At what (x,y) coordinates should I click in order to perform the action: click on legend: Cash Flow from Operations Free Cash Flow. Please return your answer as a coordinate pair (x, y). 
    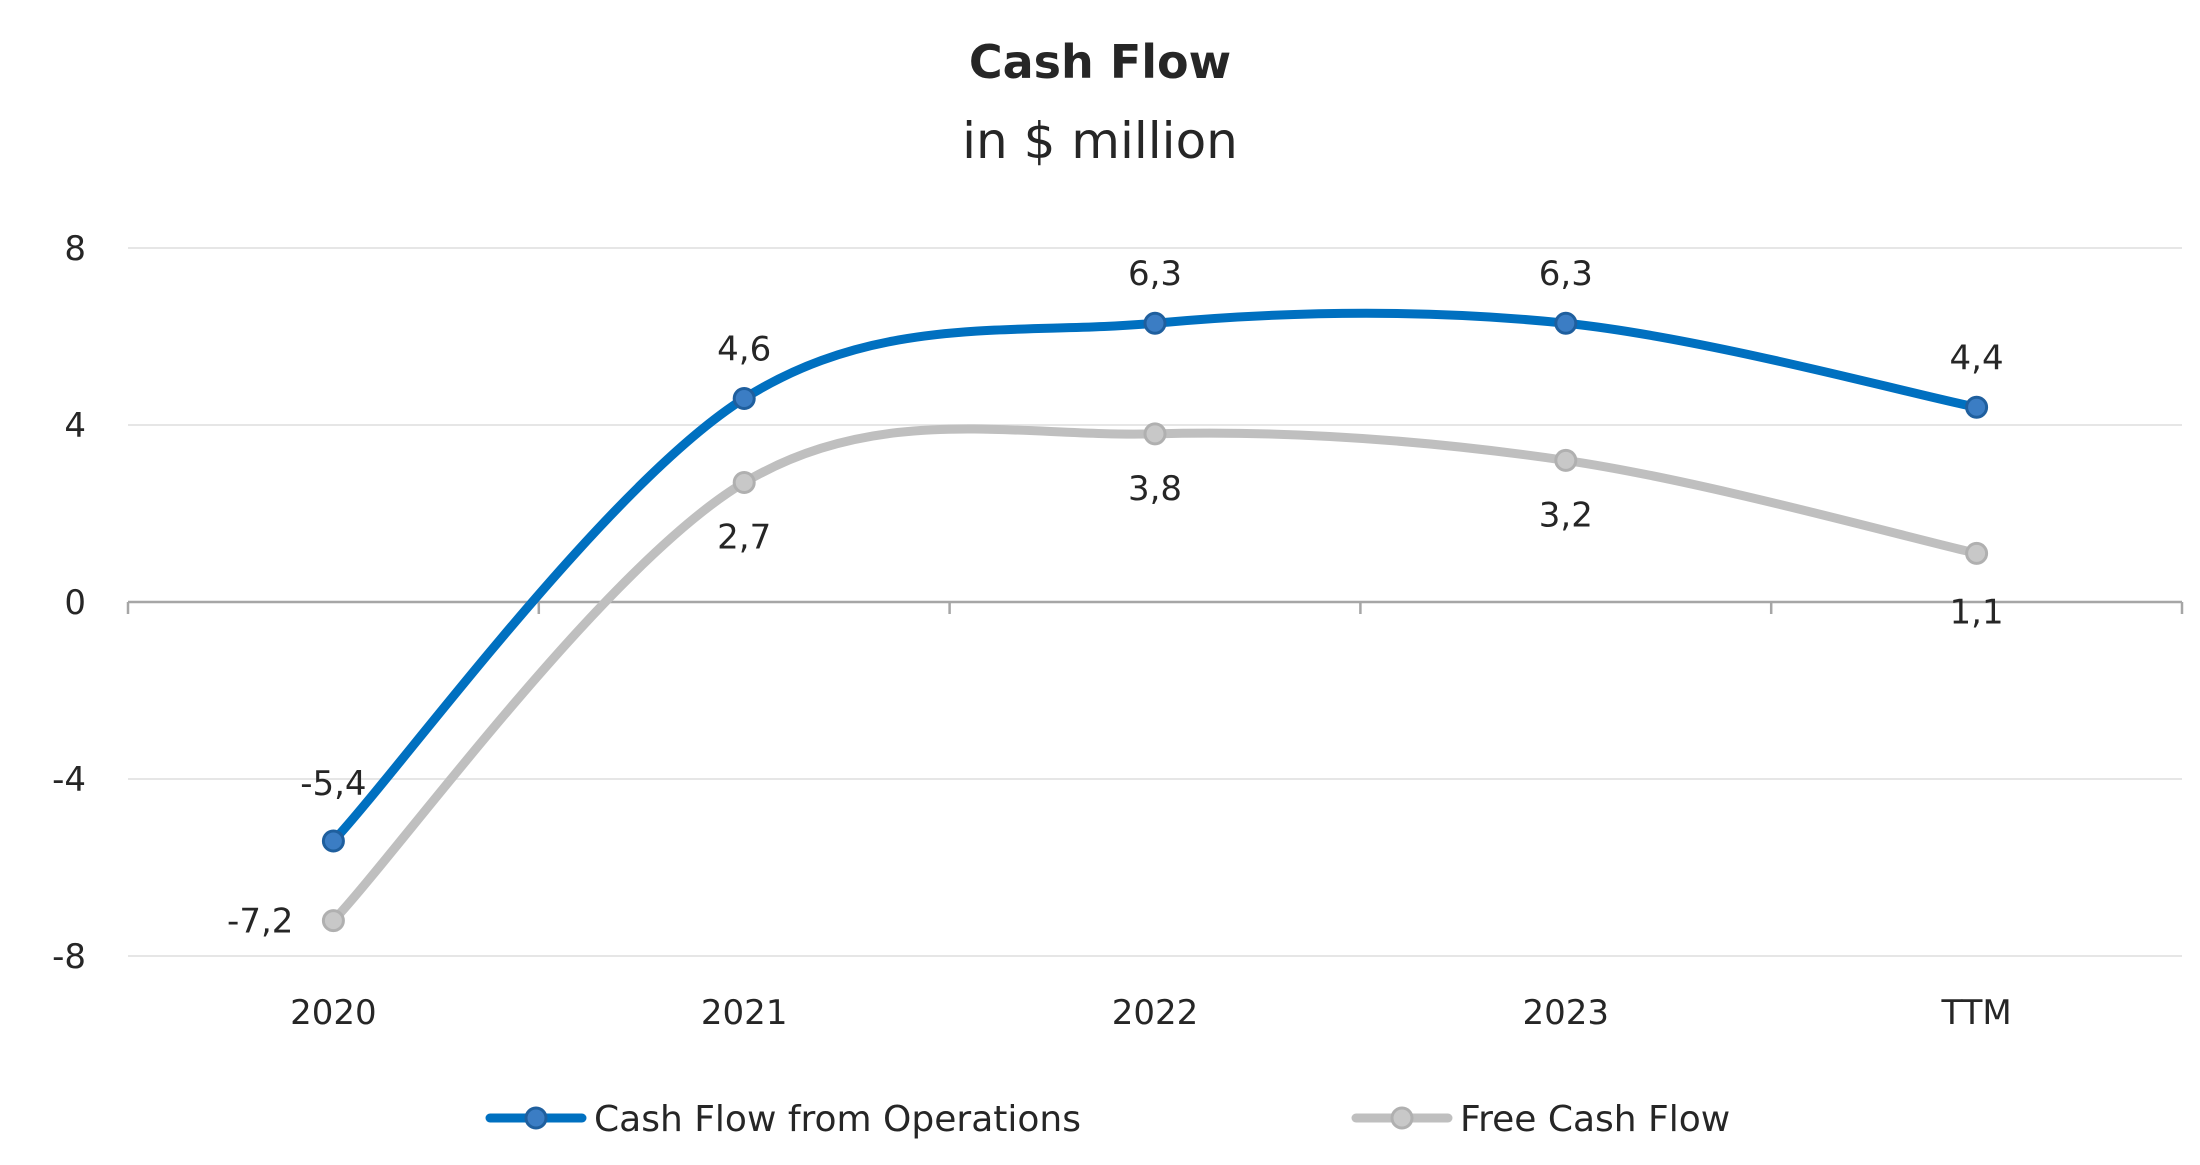
    Looking at the image, I should click on (1107, 1119).